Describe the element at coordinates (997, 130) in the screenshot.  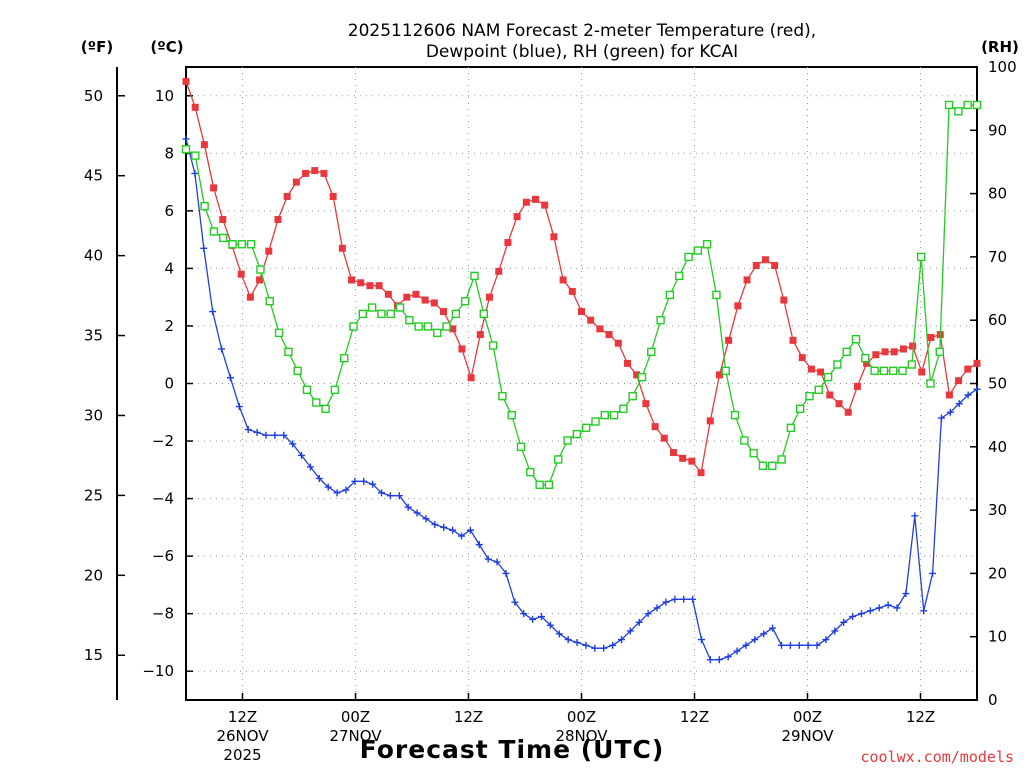
I see `rh-tick-label: 90` at that location.